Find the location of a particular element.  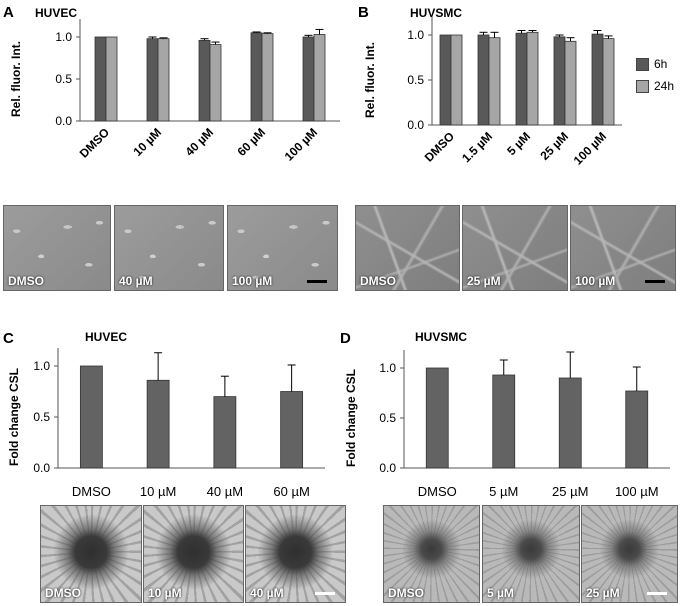

panel-label-d: D is located at coordinates (345, 338).